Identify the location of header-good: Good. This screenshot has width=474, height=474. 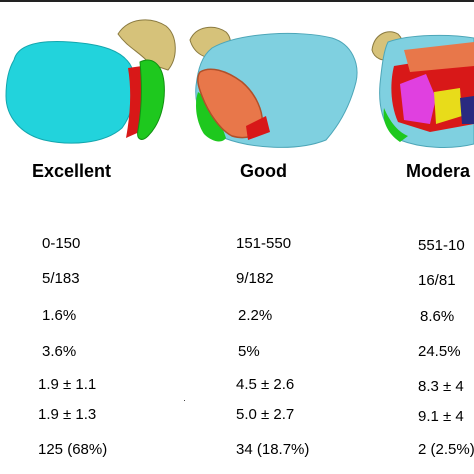
(263, 171).